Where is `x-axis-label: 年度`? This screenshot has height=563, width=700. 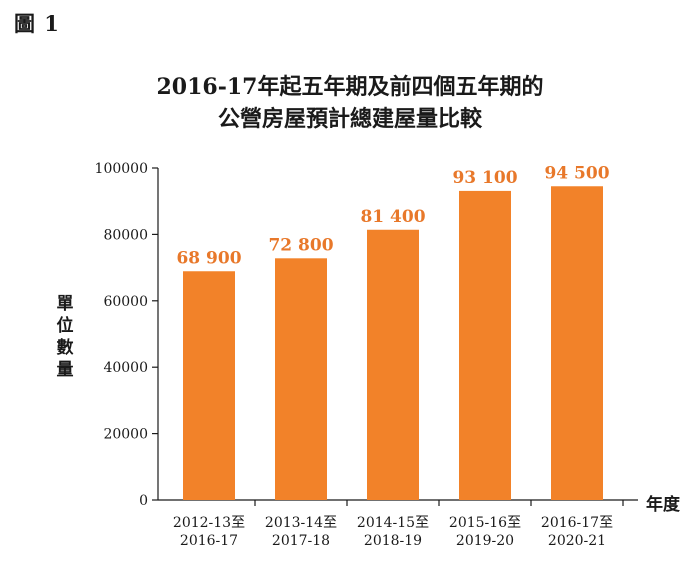
x-axis-label: 年度 is located at coordinates (663, 505).